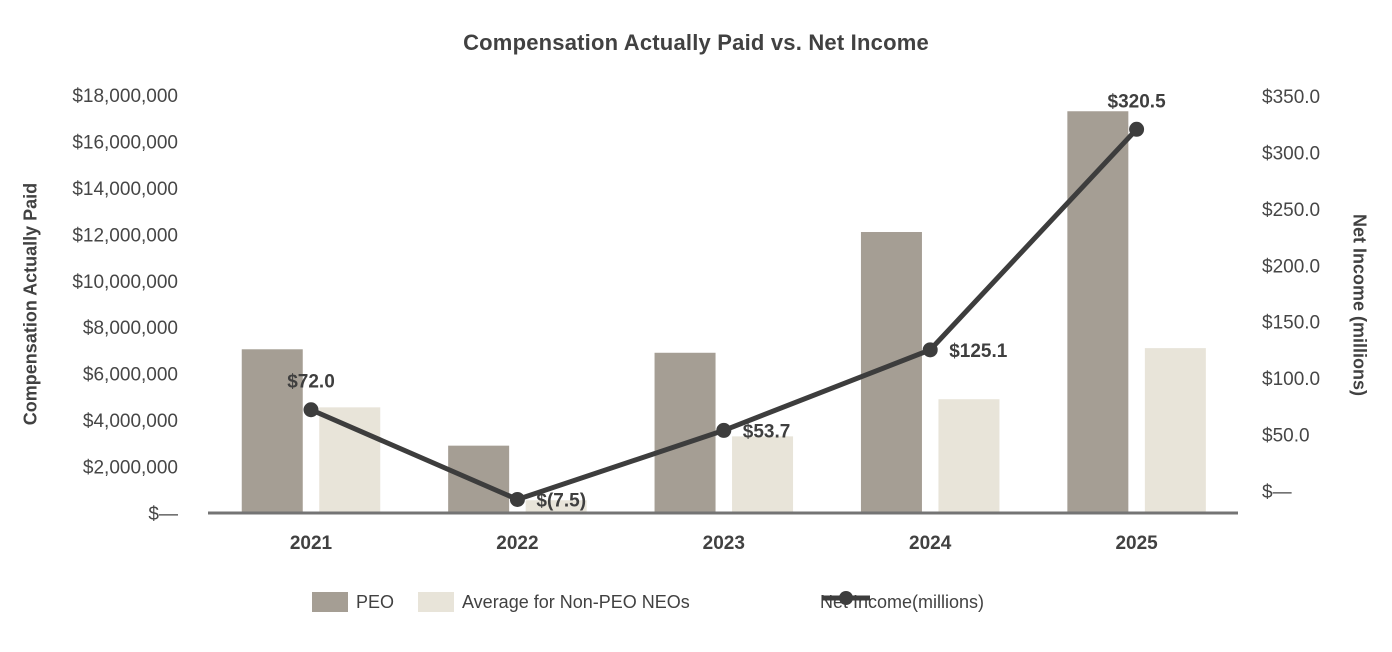 This screenshot has height=652, width=1392. Describe the element at coordinates (1098, 312) in the screenshot. I see `peo-bar-2025` at that location.